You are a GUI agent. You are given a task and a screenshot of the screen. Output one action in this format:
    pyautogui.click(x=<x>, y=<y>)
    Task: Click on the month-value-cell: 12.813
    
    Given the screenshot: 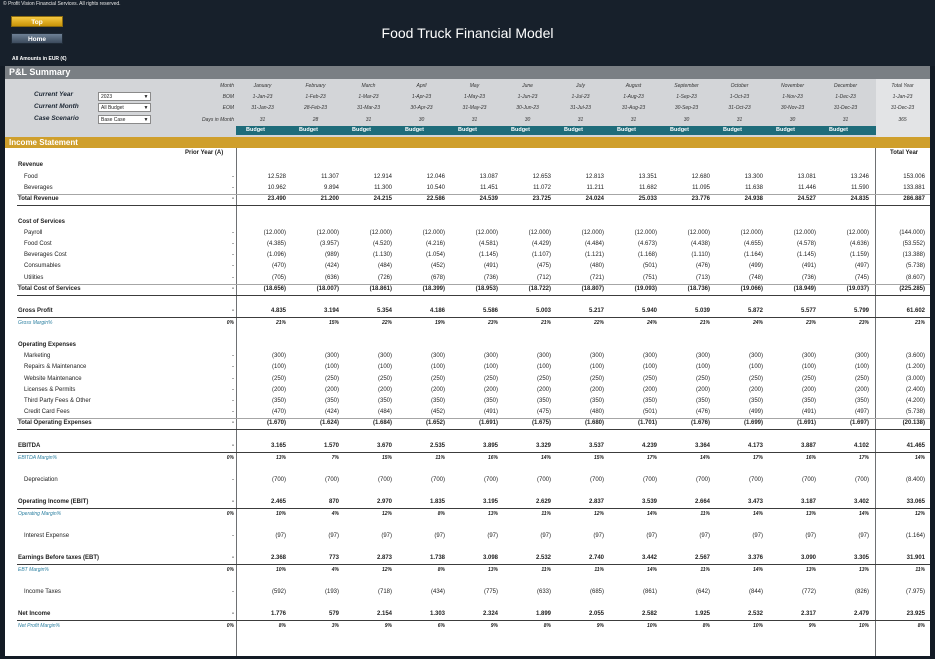 What is the action you would take?
    pyautogui.click(x=594, y=177)
    